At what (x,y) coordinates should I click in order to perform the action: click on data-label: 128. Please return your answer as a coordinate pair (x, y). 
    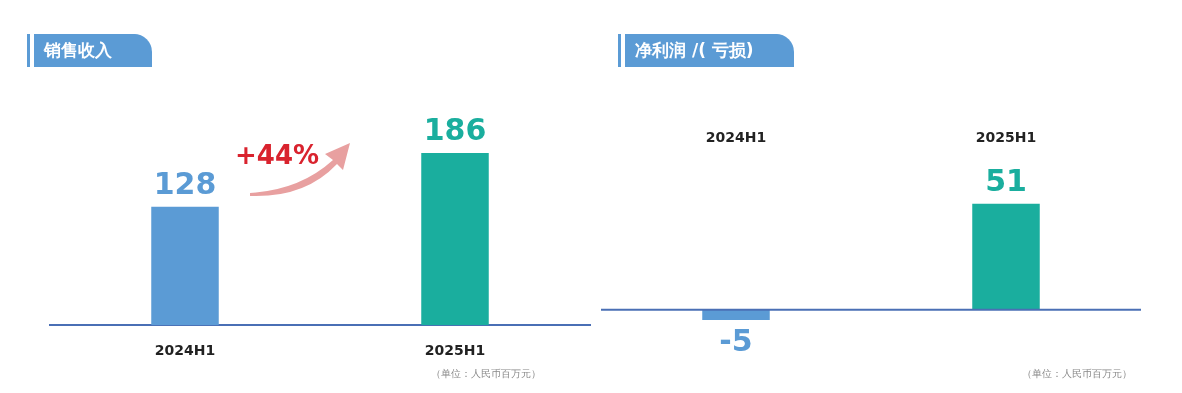
    Looking at the image, I should click on (185, 183).